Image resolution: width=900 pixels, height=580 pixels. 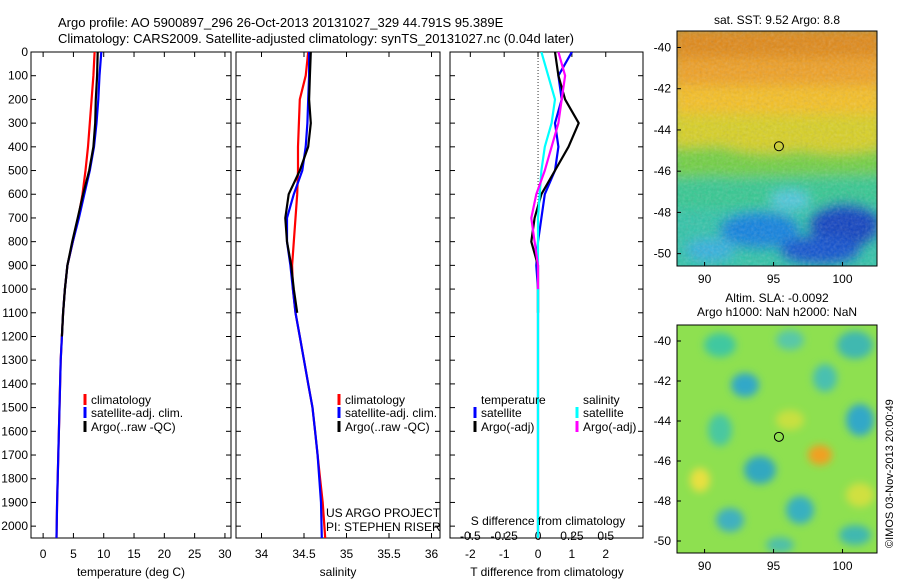 What do you see at coordinates (18, 76) in the screenshot?
I see `y-tick-label: 100` at bounding box center [18, 76].